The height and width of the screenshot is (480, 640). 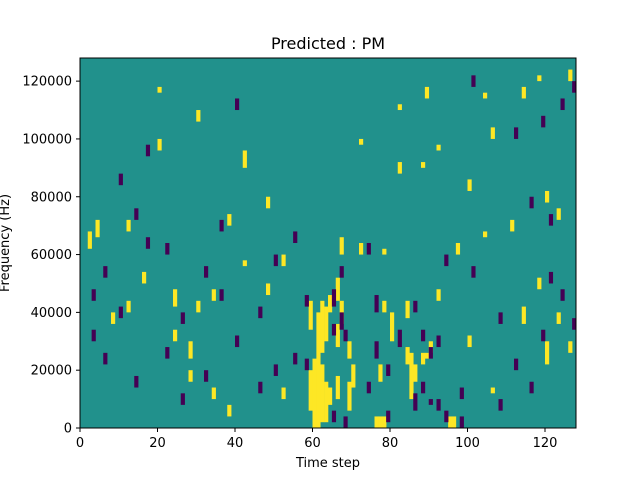 I want to click on x-tick-label: 120, so click(x=545, y=443).